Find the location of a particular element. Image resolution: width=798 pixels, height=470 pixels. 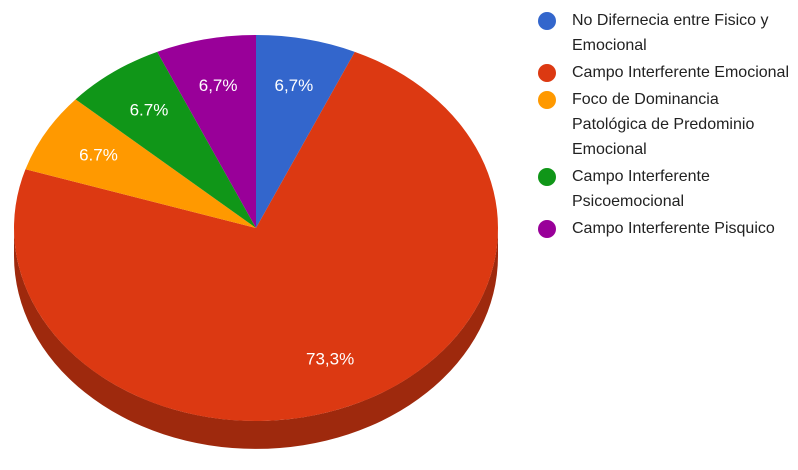

slice-label: 73,3% is located at coordinates (330, 359).